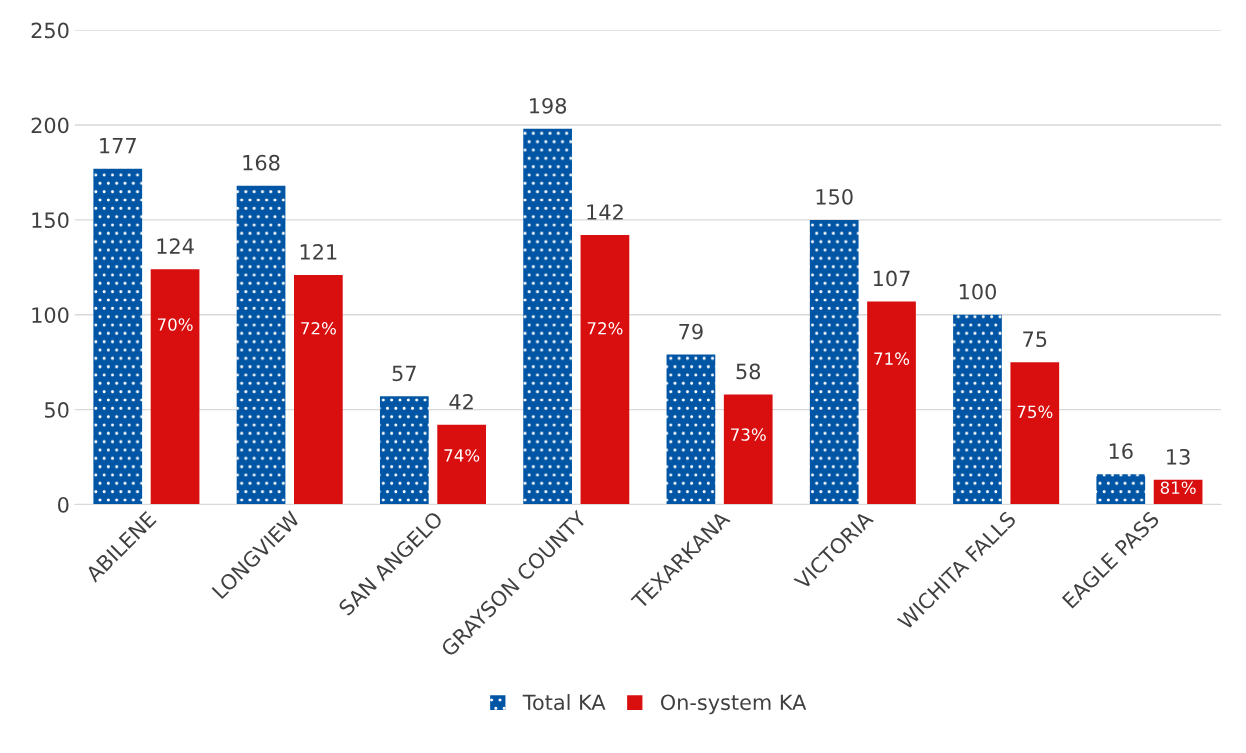 This screenshot has height=753, width=1246. What do you see at coordinates (977, 291) in the screenshot?
I see `data-label: 100` at bounding box center [977, 291].